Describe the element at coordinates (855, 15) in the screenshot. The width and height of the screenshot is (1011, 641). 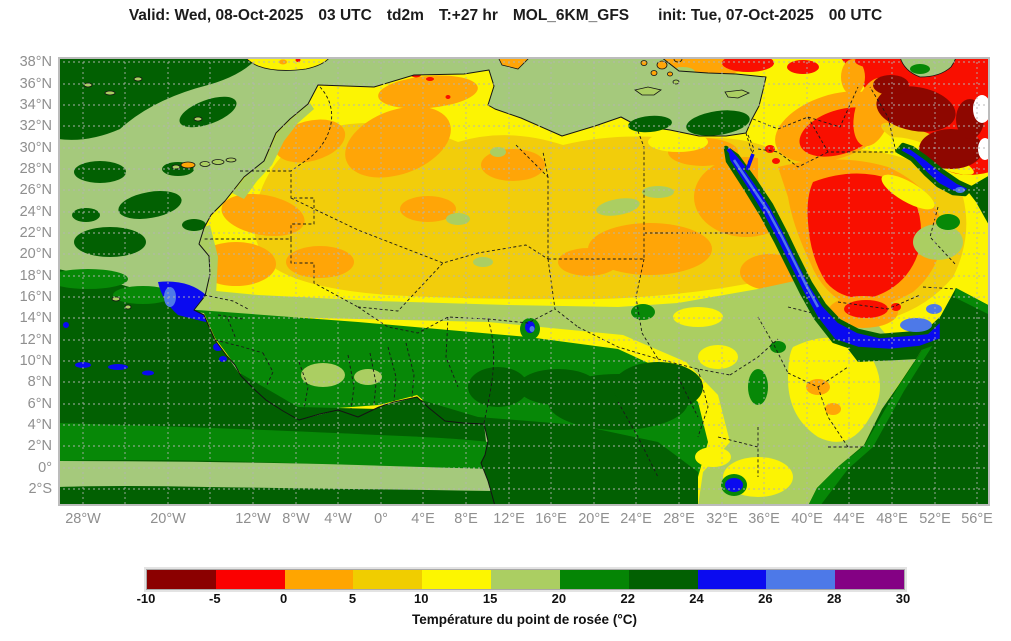
I see `title-init-hour: 00 UTC` at that location.